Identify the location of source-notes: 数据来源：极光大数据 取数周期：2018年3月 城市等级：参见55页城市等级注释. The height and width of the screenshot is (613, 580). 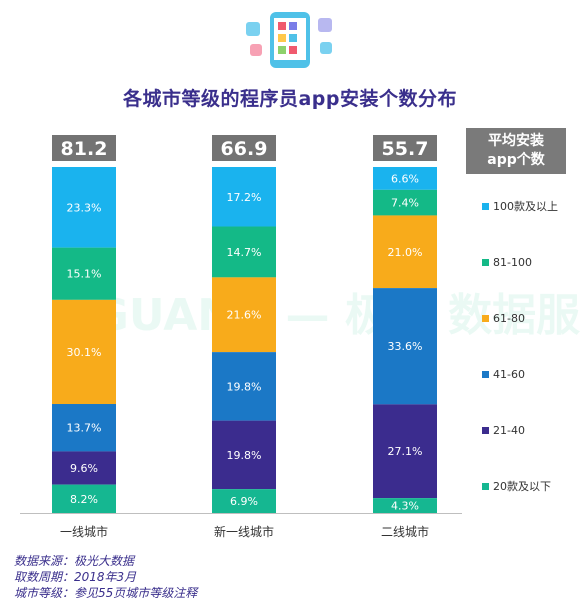
(105, 577).